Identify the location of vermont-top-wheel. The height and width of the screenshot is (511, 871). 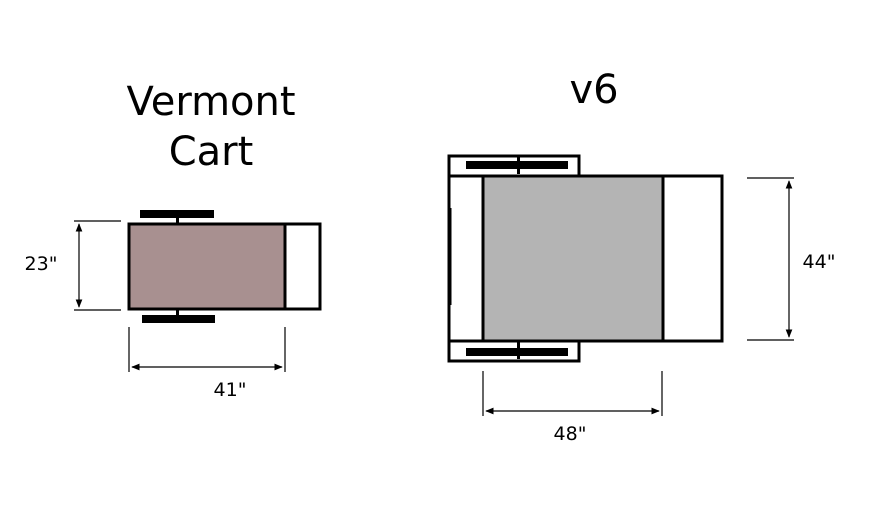
(177, 217).